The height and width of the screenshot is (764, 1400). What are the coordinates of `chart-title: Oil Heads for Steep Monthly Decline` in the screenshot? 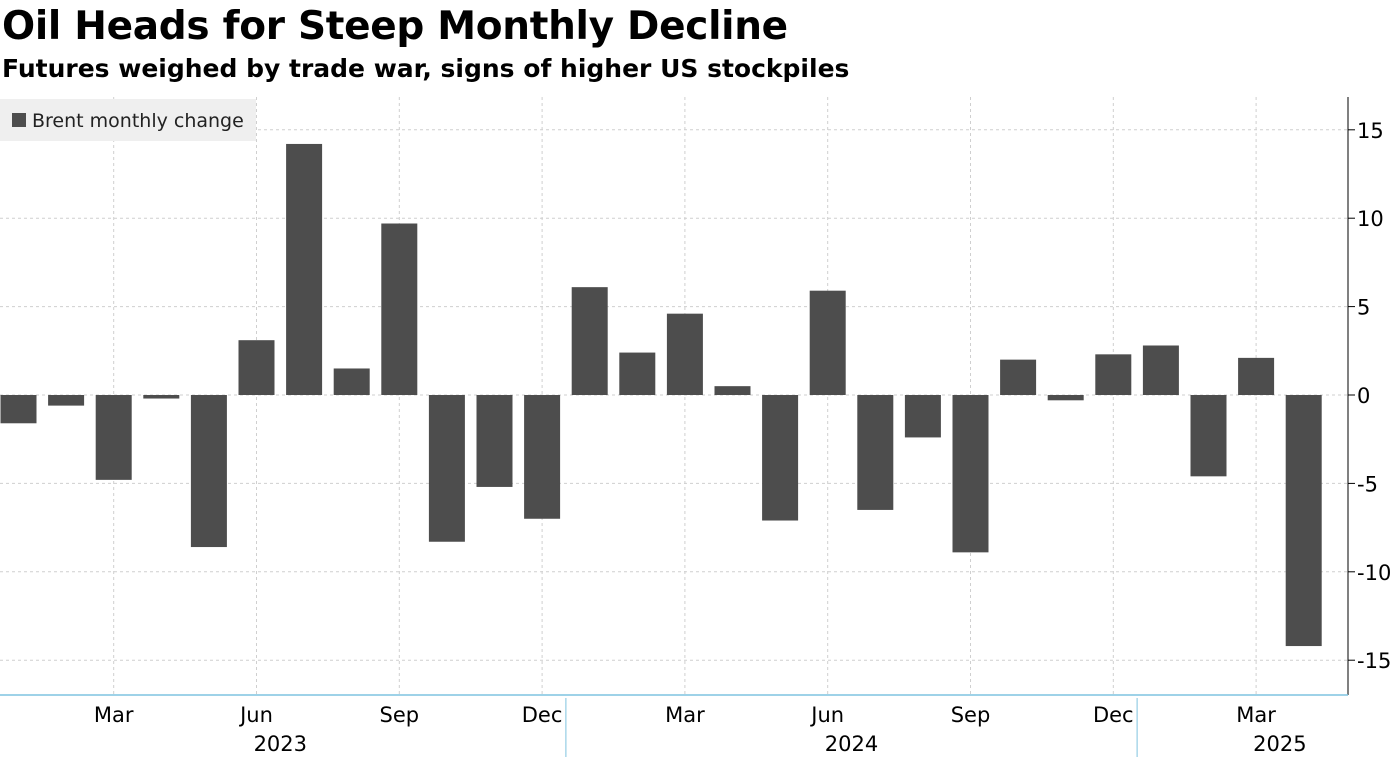 It's located at (395, 26).